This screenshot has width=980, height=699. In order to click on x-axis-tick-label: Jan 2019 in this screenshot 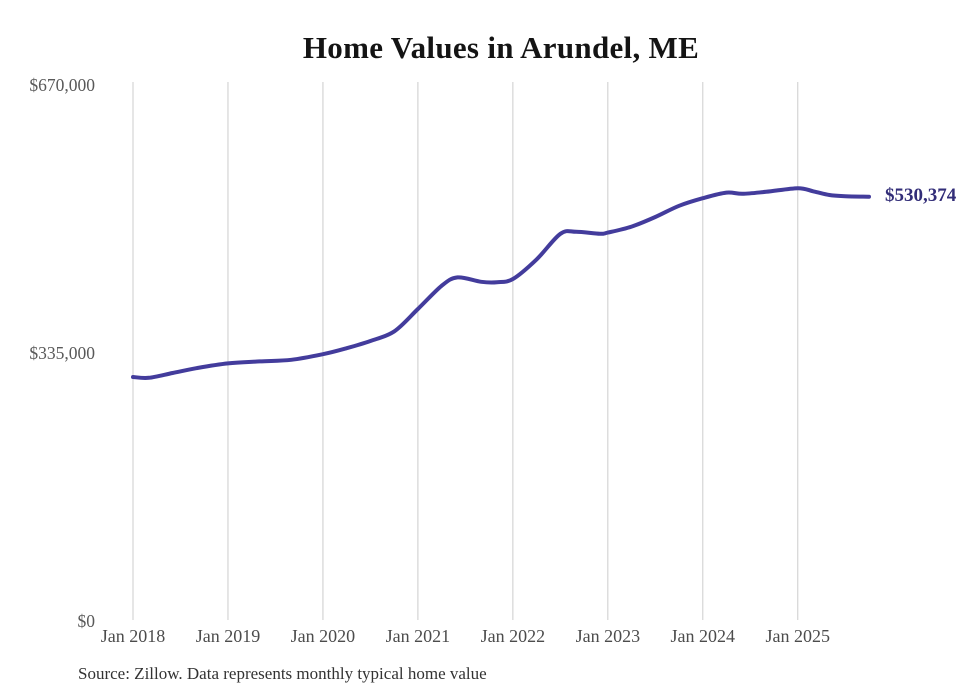, I will do `click(228, 636)`.